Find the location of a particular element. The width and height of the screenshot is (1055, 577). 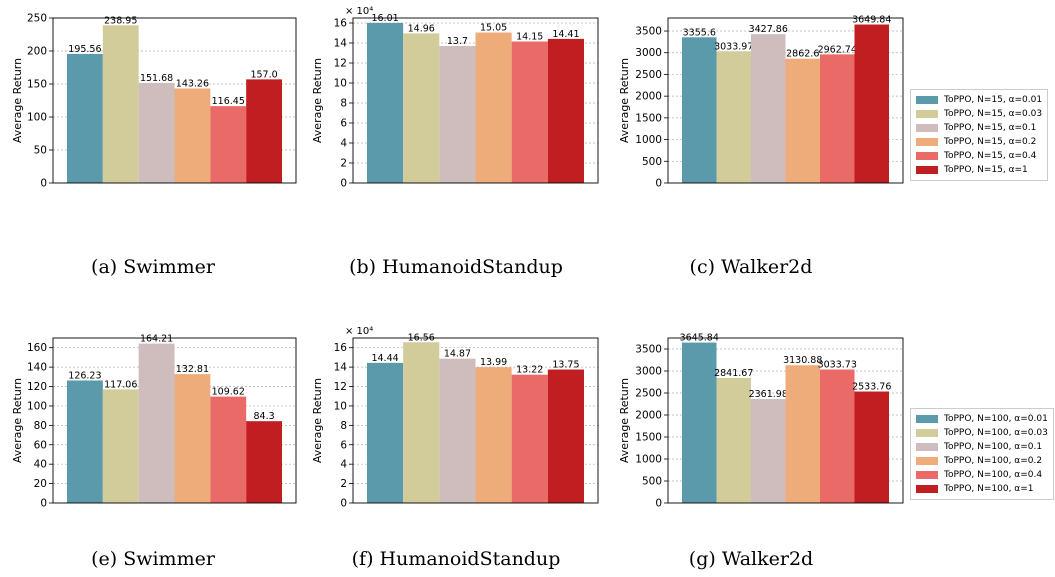

y-tick-label: 120 is located at coordinates (37, 387).